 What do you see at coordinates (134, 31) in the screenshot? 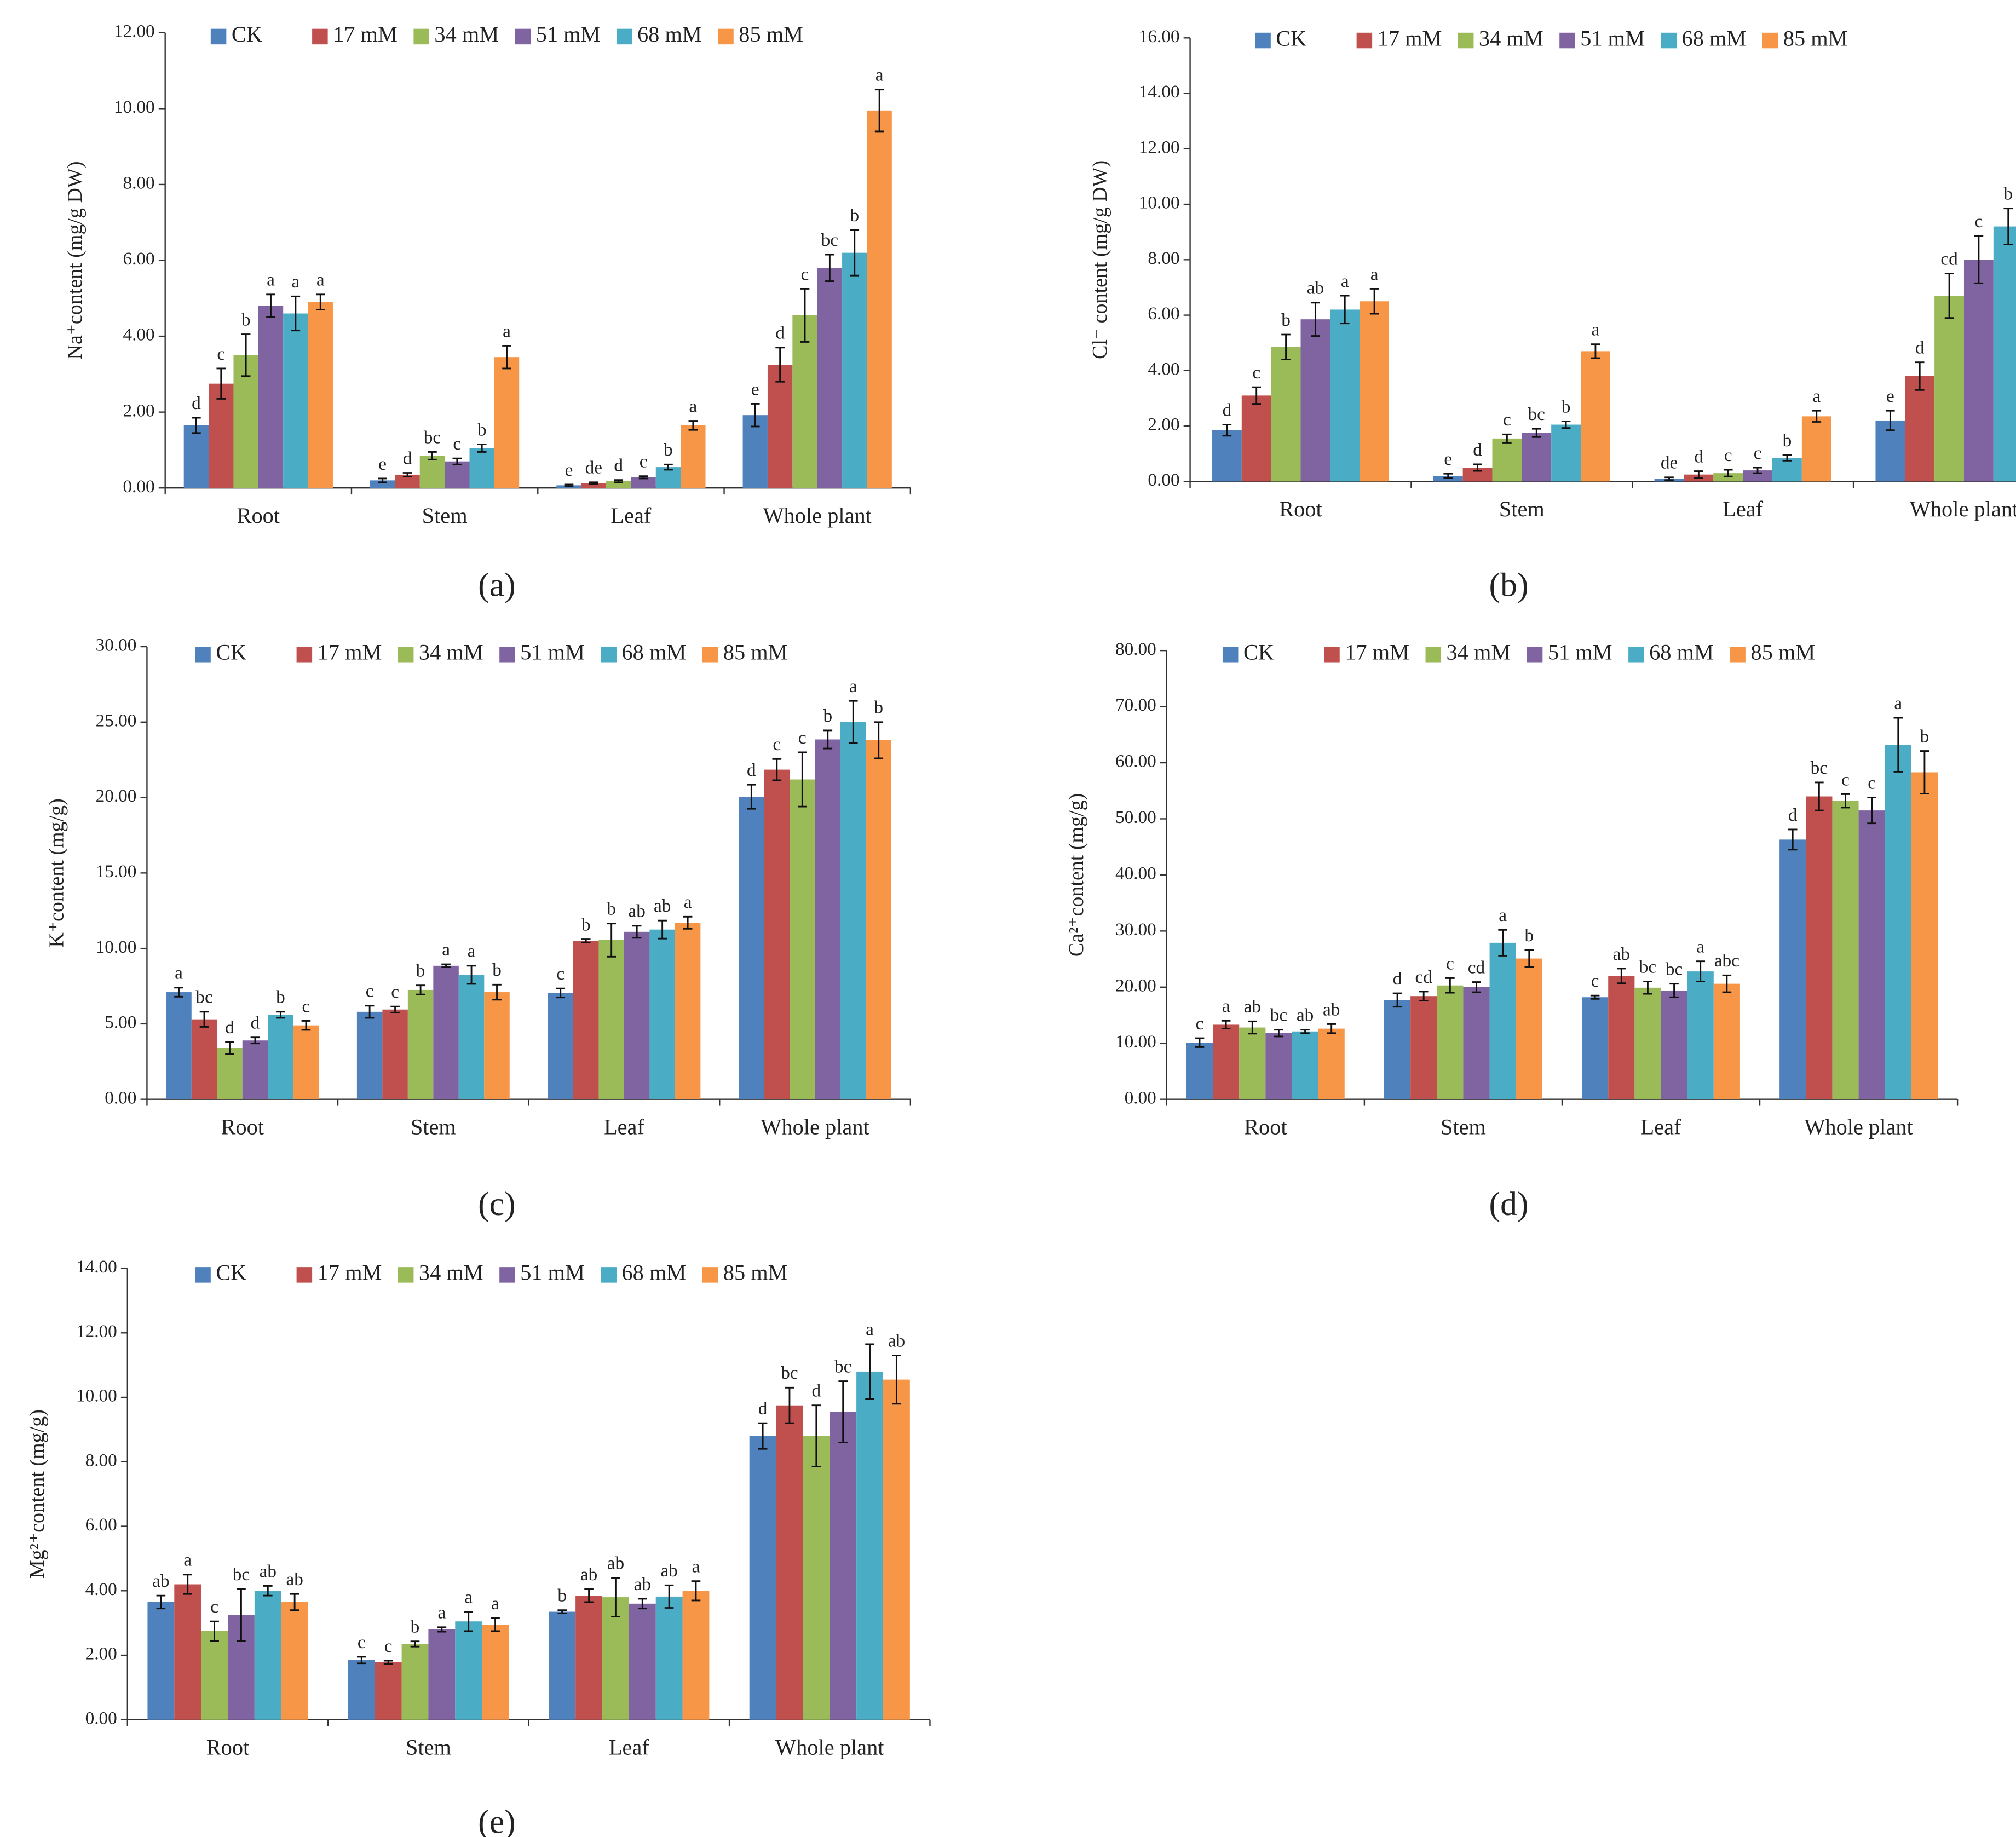
I see `y-tick-label: 12.00` at bounding box center [134, 31].